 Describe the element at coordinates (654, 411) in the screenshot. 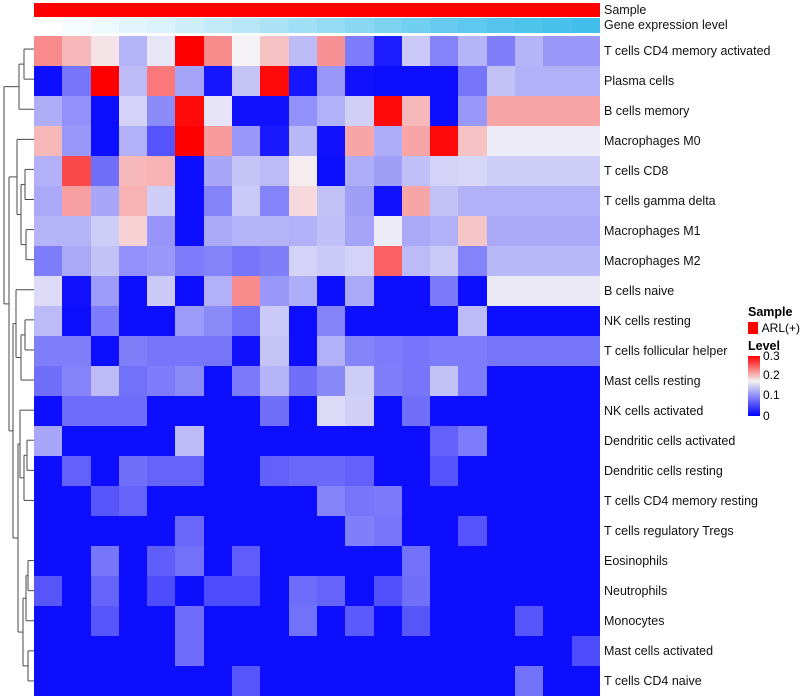

I see `row-label: NK cells activated` at that location.